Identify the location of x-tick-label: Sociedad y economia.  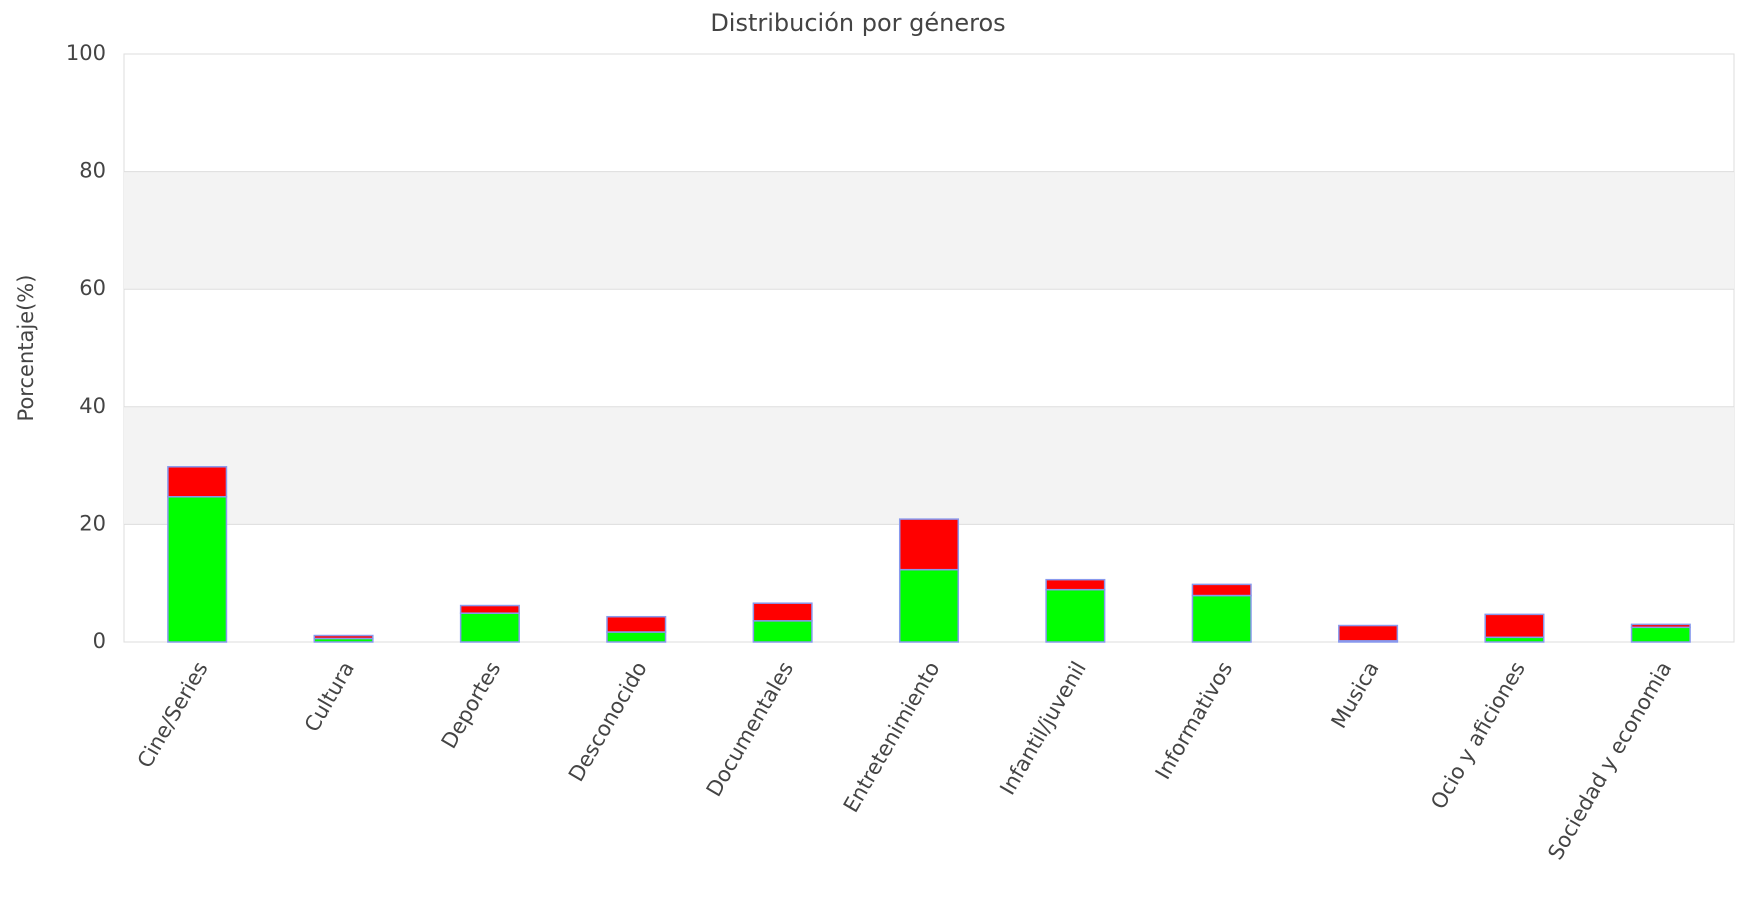
(1609, 761).